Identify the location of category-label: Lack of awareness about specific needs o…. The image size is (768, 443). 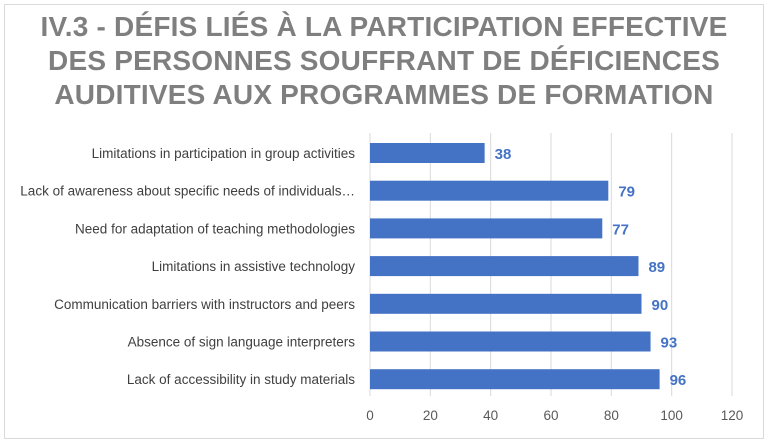
(187, 191).